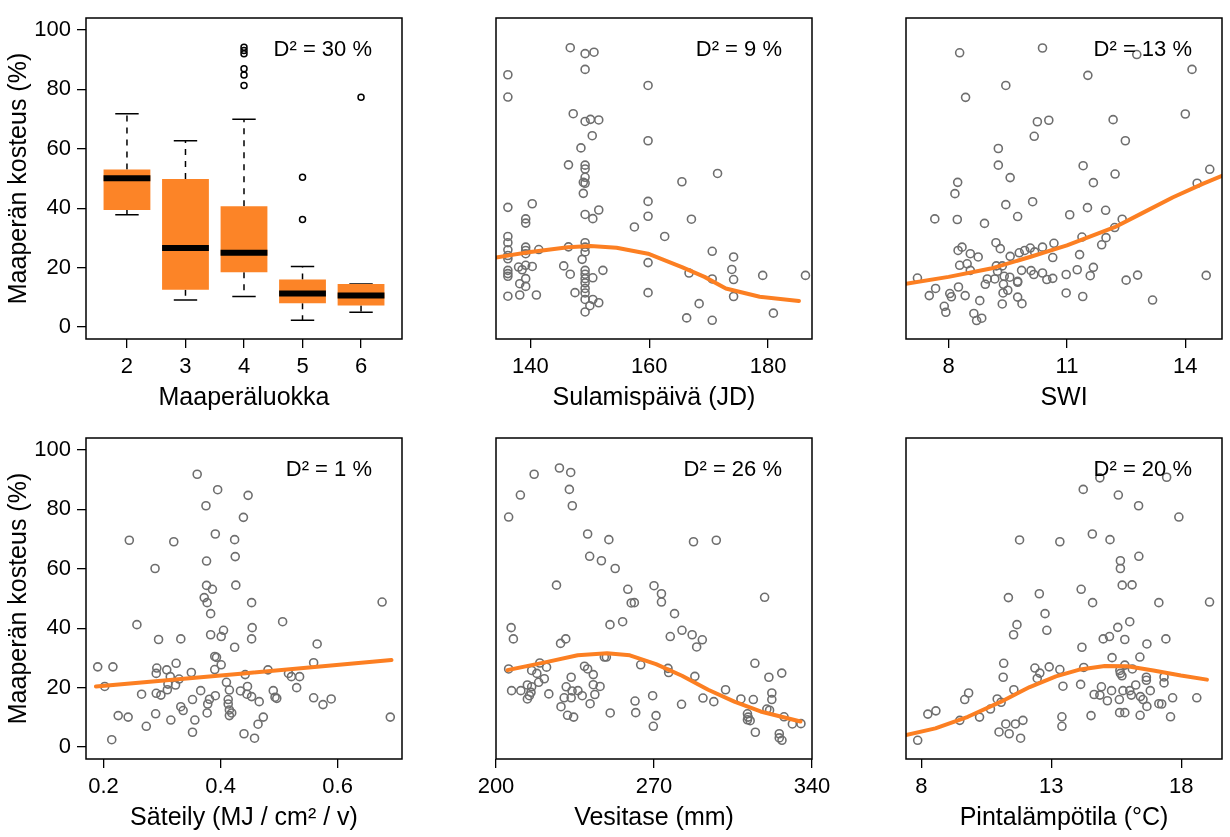 Image resolution: width=1230 pixels, height=837 pixels. Describe the element at coordinates (496, 786) in the screenshot. I see `x-tick-label: 200` at that location.